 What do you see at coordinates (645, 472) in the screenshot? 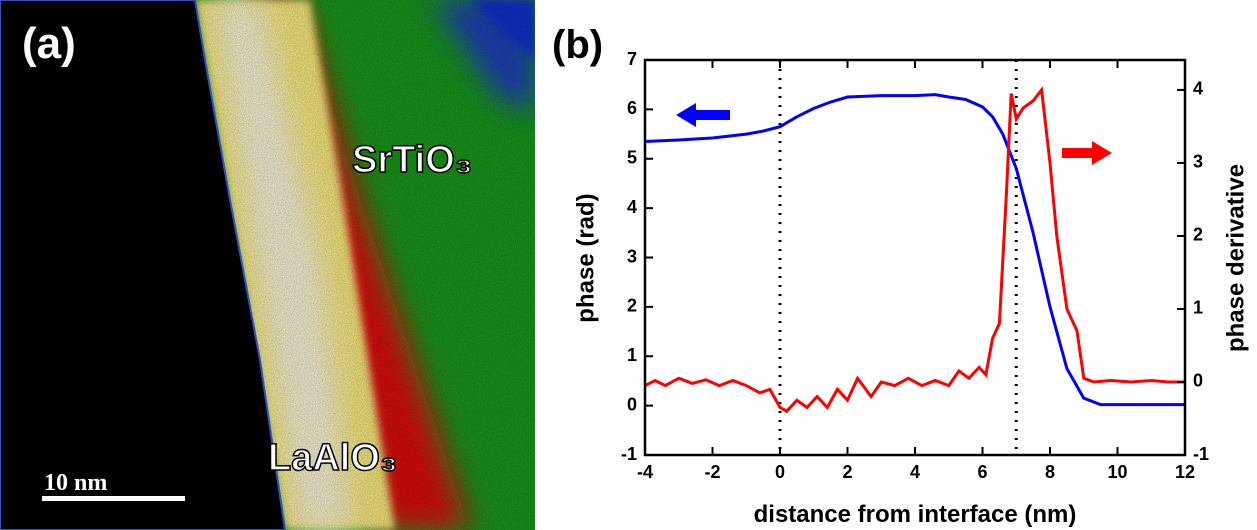
I see `x-tick-label: -4` at bounding box center [645, 472].